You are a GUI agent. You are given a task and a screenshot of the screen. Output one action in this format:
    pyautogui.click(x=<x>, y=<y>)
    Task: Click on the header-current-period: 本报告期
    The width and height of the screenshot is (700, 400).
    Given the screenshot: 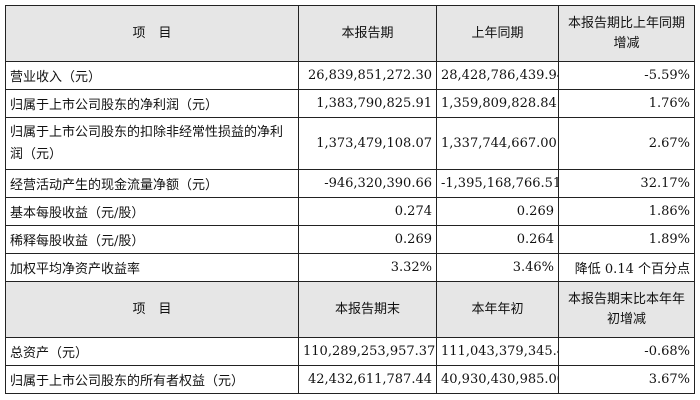 What is the action you would take?
    pyautogui.click(x=367, y=33)
    